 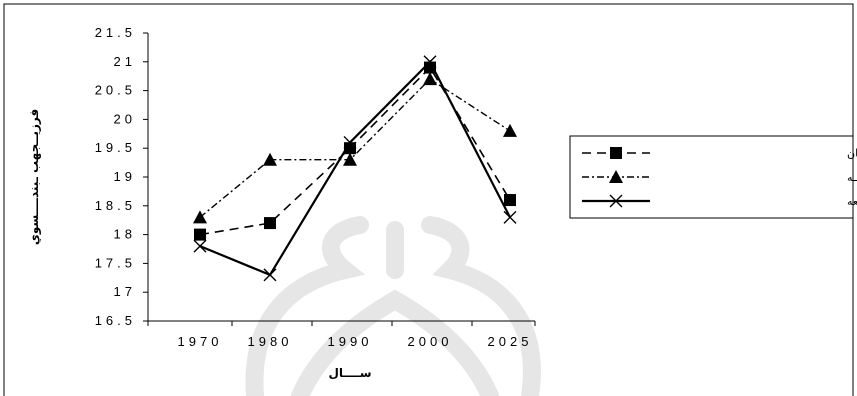 I want to click on x-tick-label: 2000, so click(x=430, y=341).